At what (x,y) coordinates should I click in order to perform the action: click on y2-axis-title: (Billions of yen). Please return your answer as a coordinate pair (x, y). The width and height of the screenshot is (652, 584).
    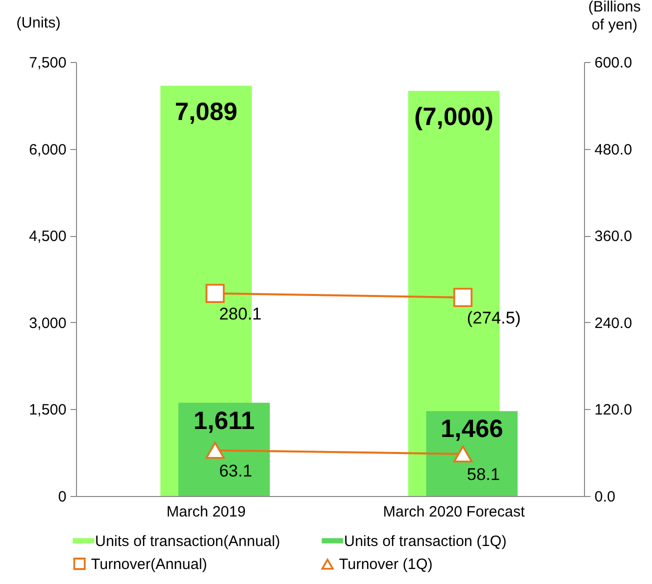
    Looking at the image, I should click on (614, 17).